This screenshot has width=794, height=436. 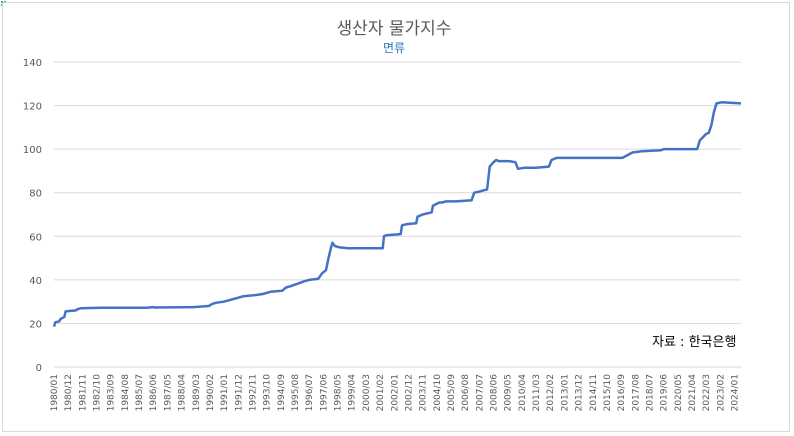 What do you see at coordinates (424, 392) in the screenshot?
I see `x-tick-label: 2003/11` at bounding box center [424, 392].